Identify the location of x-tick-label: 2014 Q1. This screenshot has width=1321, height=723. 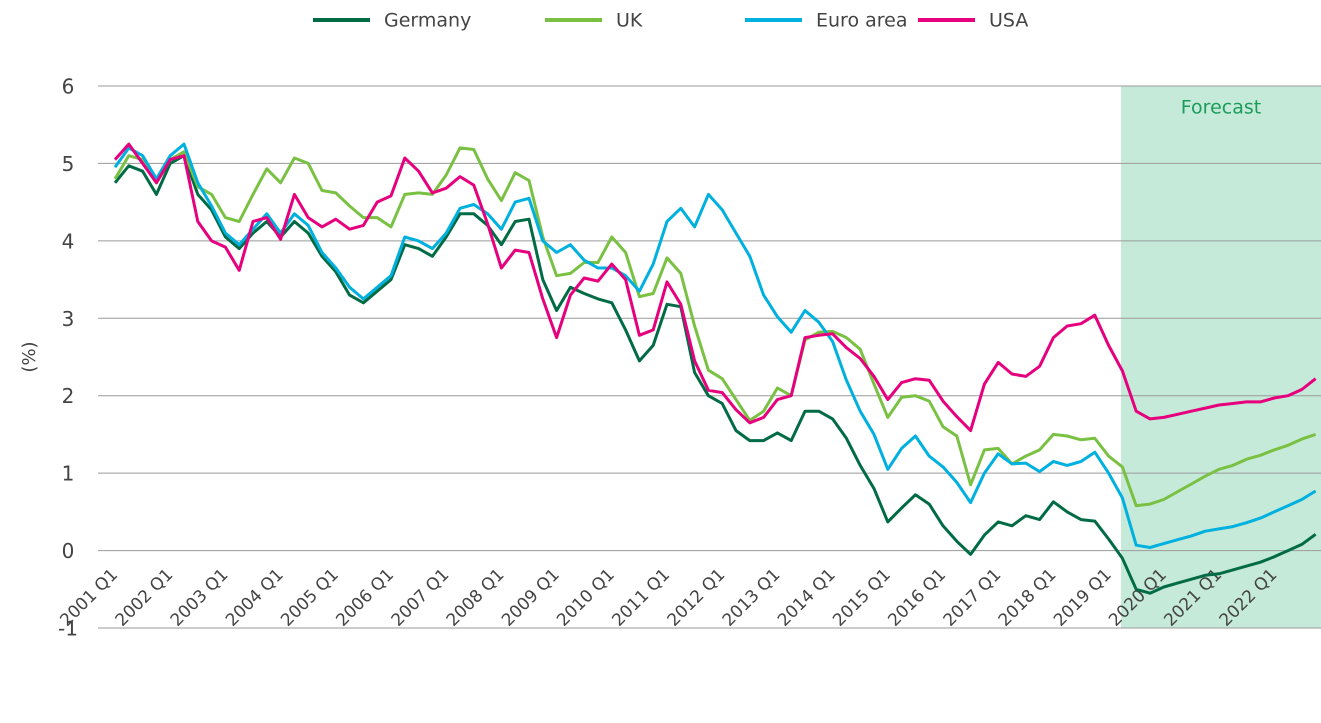
(807, 598).